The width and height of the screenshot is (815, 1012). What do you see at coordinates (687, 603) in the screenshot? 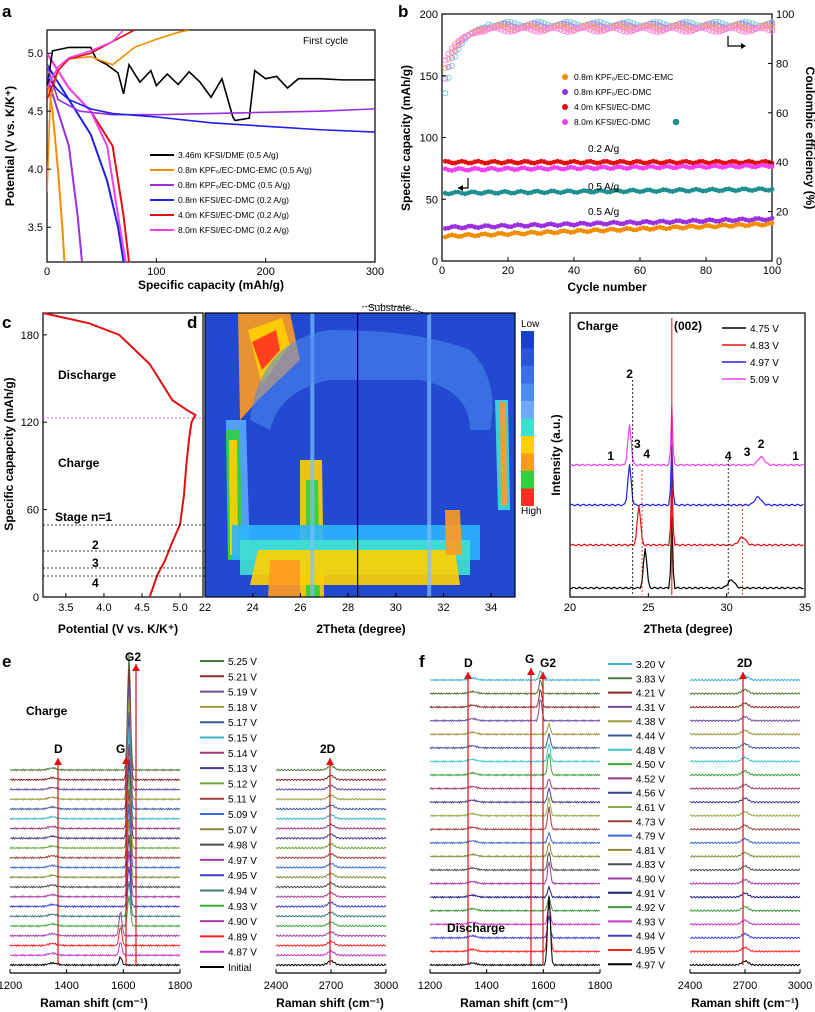
I see `panel-d2-xticks: 20 25 30 35` at bounding box center [687, 603].